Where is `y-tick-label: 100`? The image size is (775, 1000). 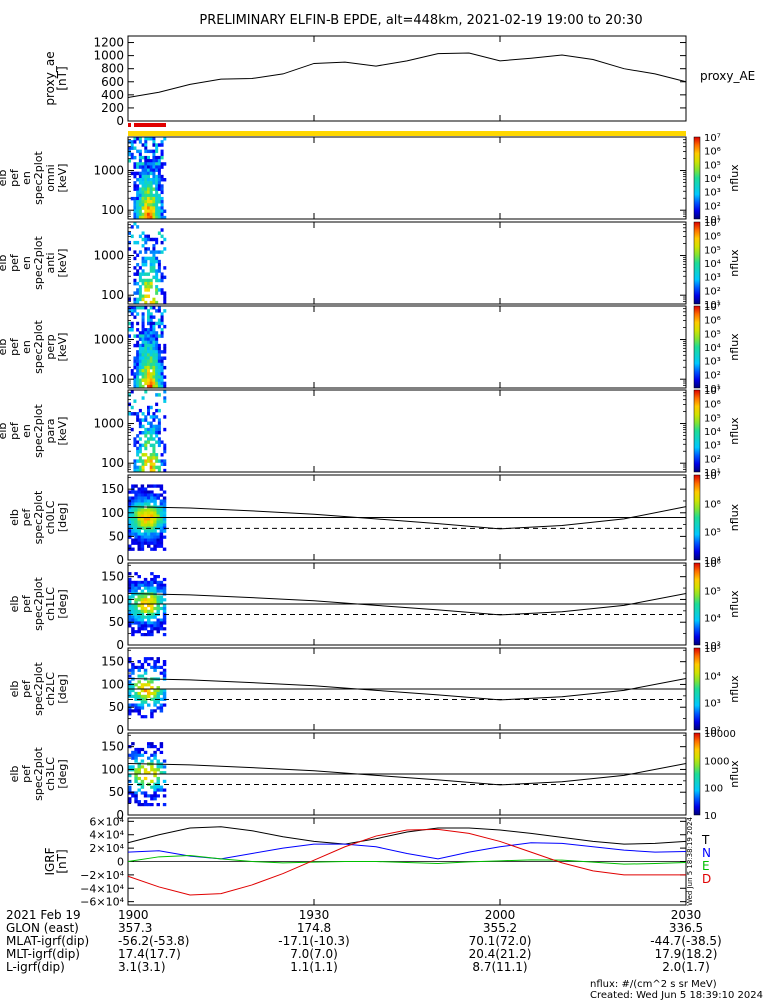 y-tick-label: 100 is located at coordinates (112, 513).